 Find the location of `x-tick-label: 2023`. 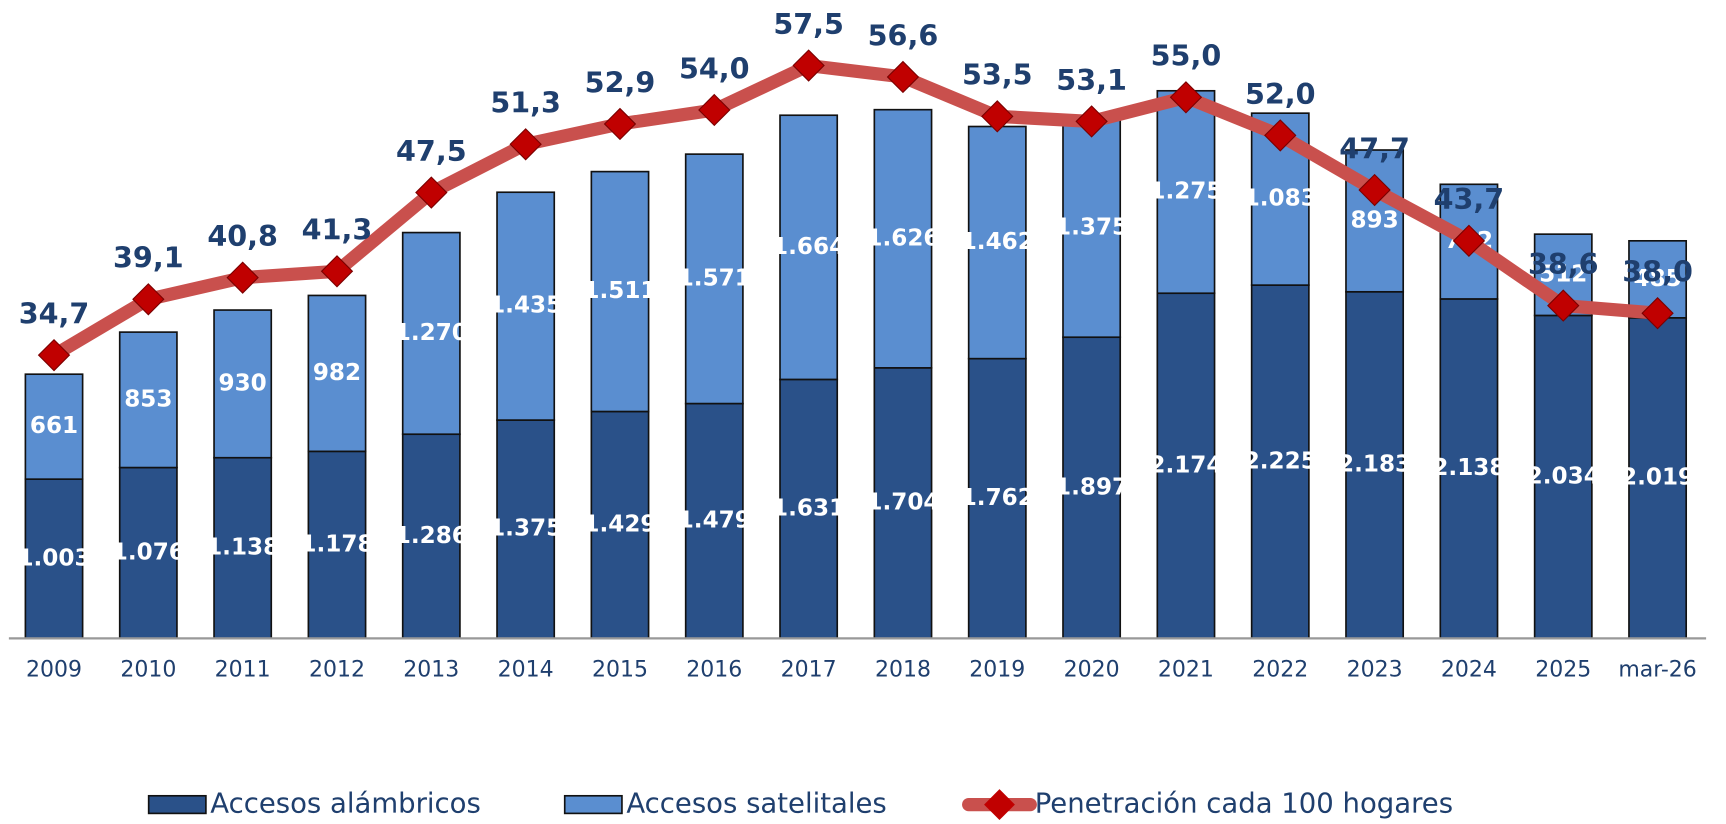

x-tick-label: 2023 is located at coordinates (1375, 669).